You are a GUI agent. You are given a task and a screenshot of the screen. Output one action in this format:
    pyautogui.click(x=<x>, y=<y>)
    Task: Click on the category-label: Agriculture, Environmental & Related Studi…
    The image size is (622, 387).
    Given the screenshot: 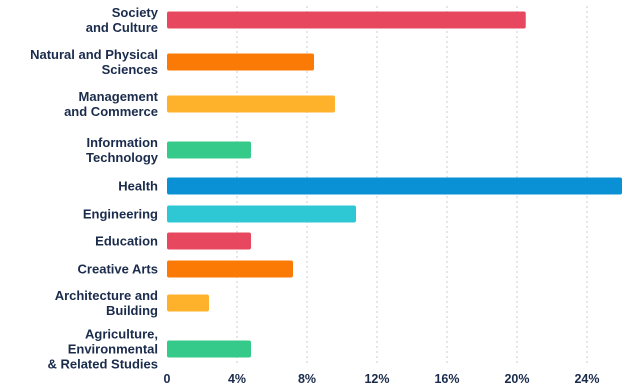 What is the action you would take?
    pyautogui.click(x=102, y=349)
    